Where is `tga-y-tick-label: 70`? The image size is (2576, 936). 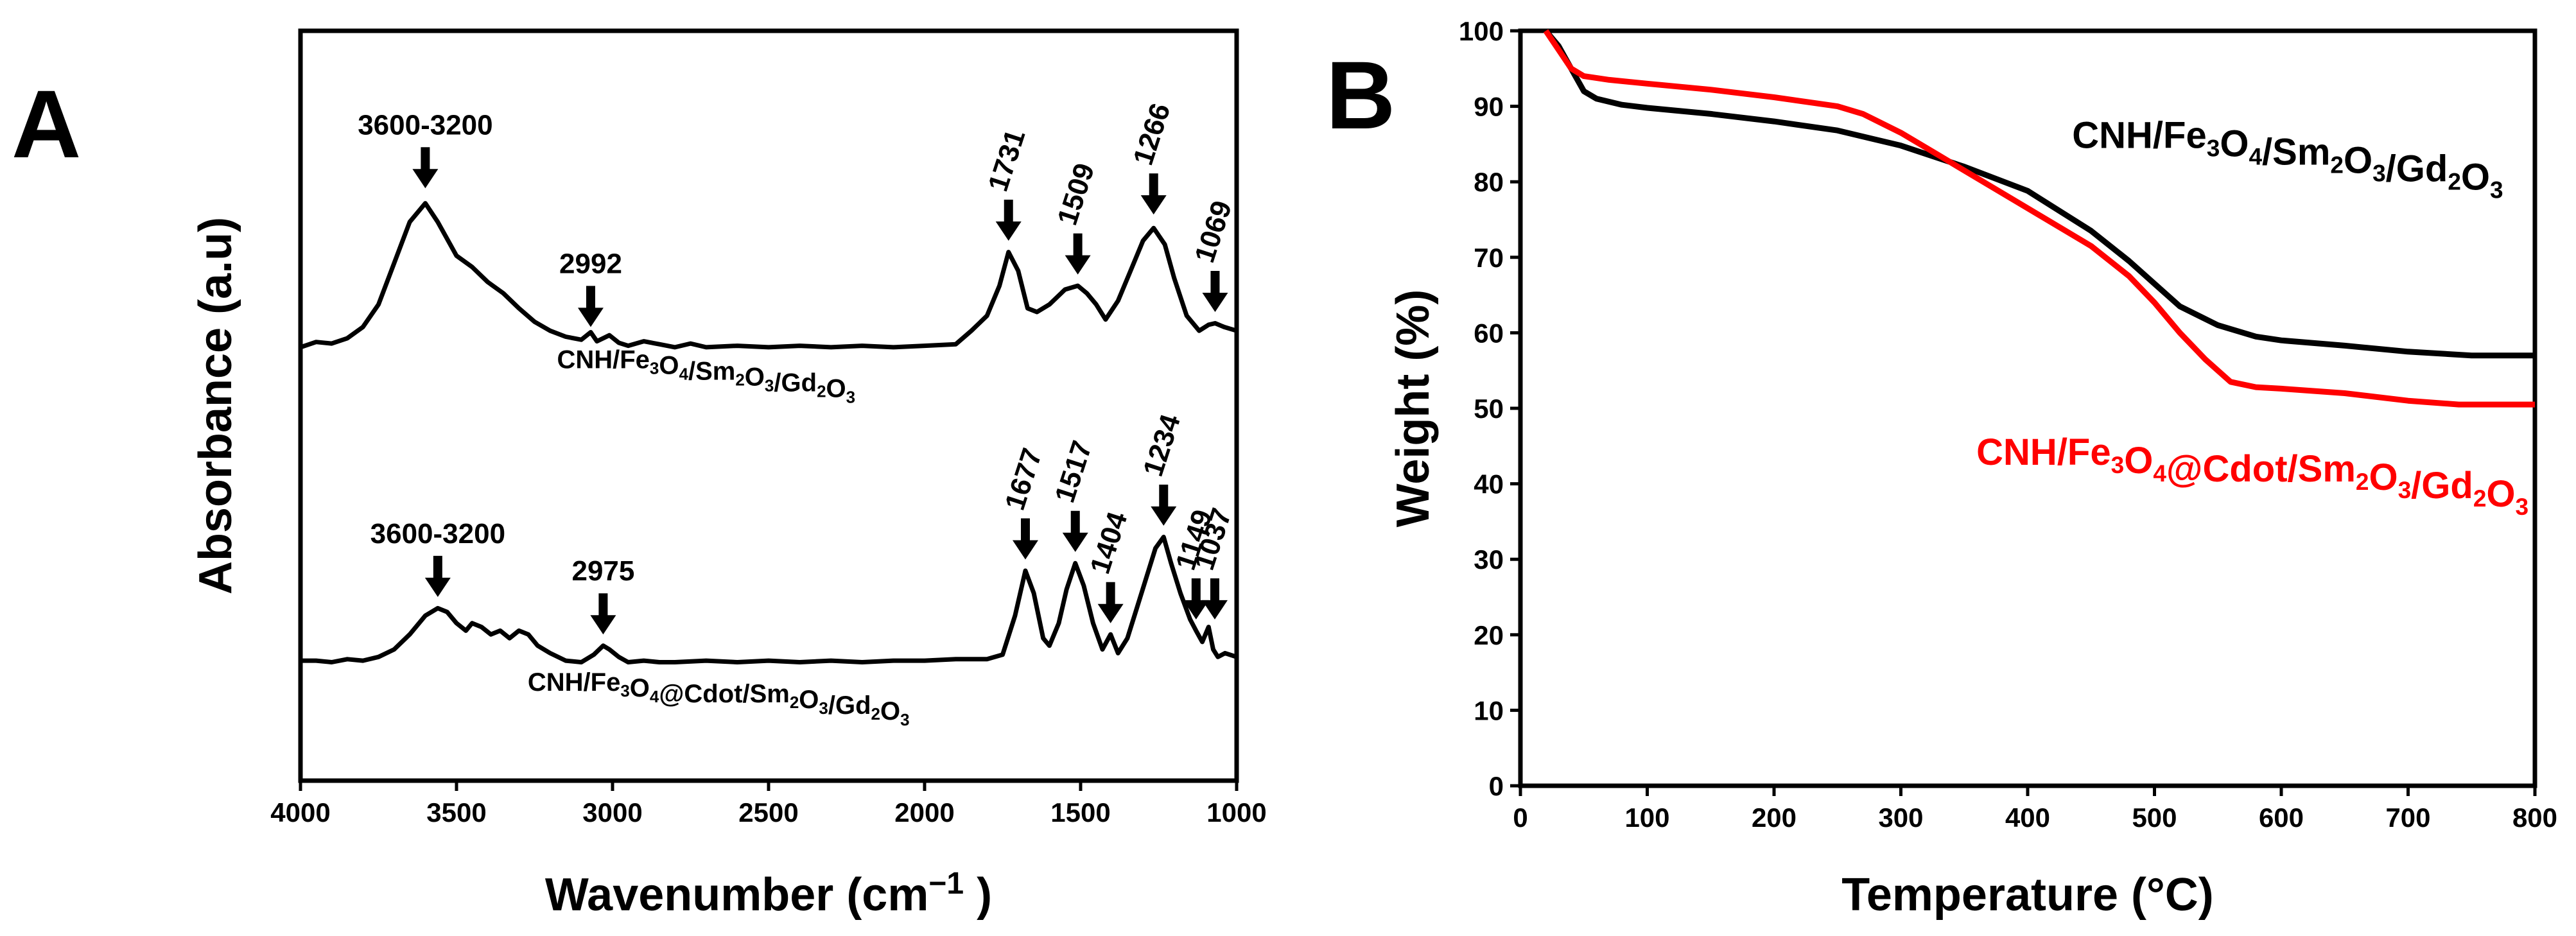 tga-y-tick-label: 70 is located at coordinates (1489, 258).